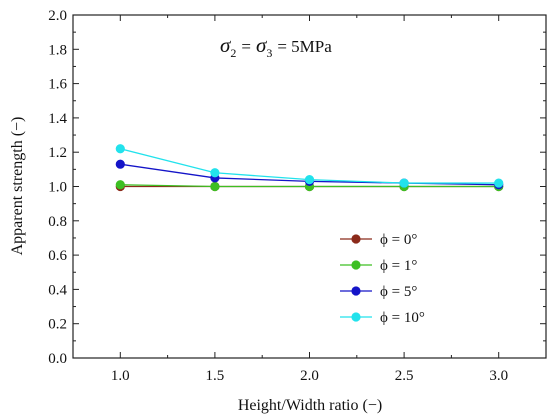  What do you see at coordinates (57, 188) in the screenshot?
I see `y-tick-label: 1.0` at bounding box center [57, 188].